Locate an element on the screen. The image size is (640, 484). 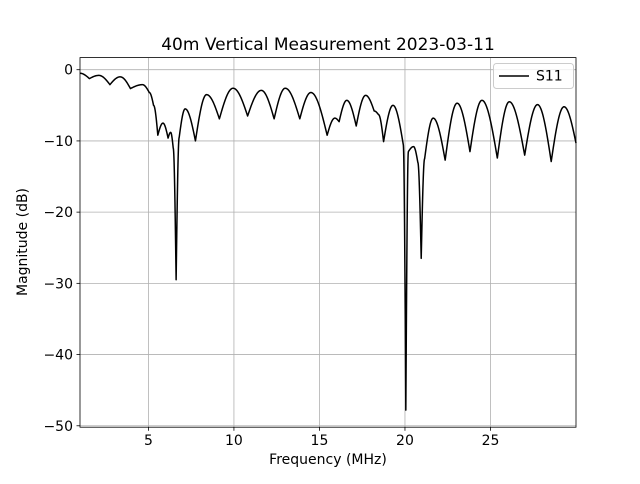
x-tick-label: 15 is located at coordinates (320, 441).